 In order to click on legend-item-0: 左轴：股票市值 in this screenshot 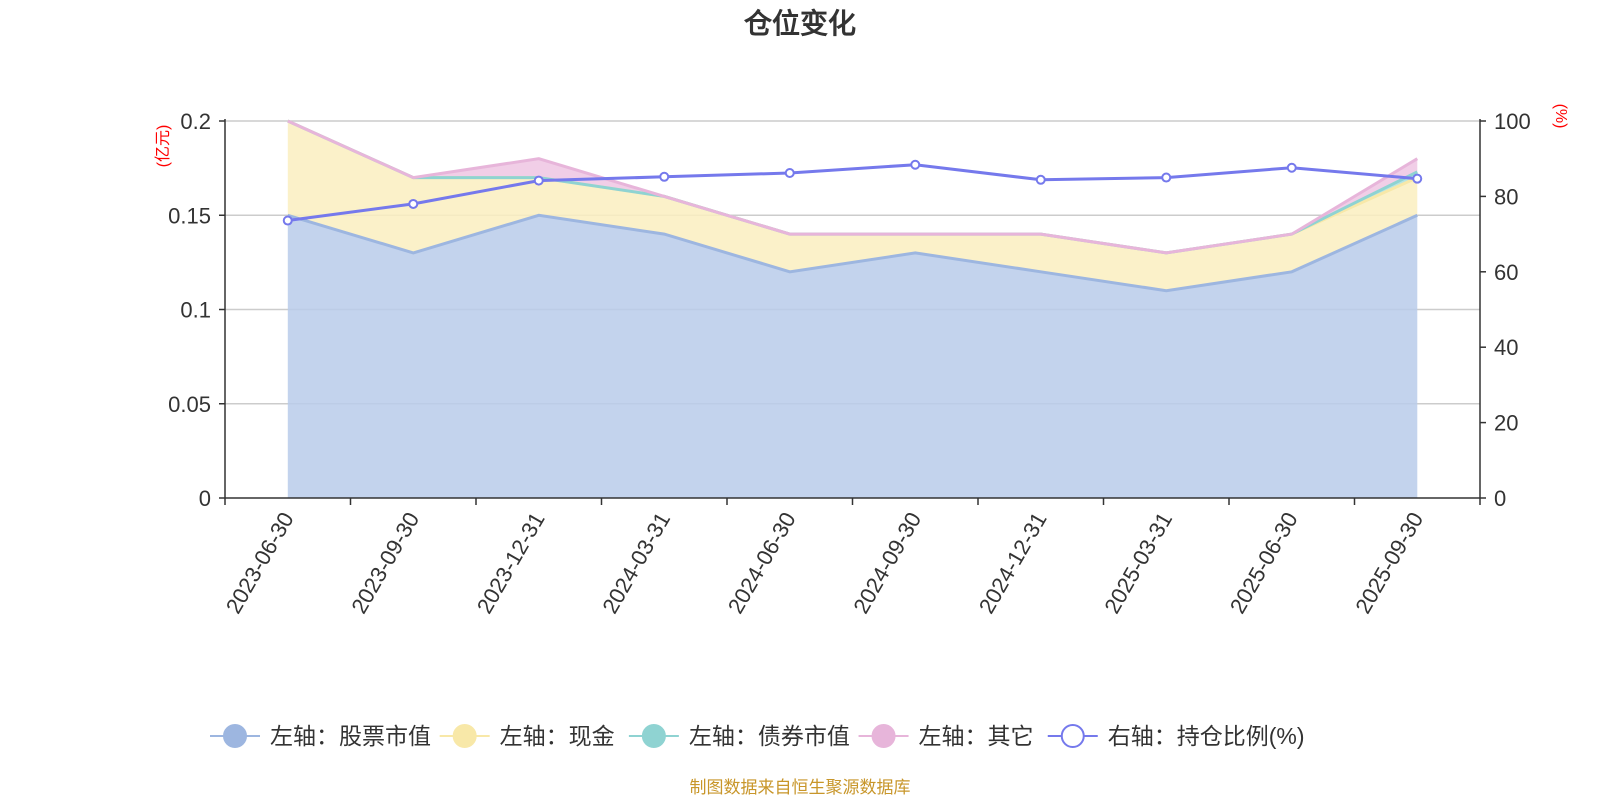, I will do `click(320, 736)`.